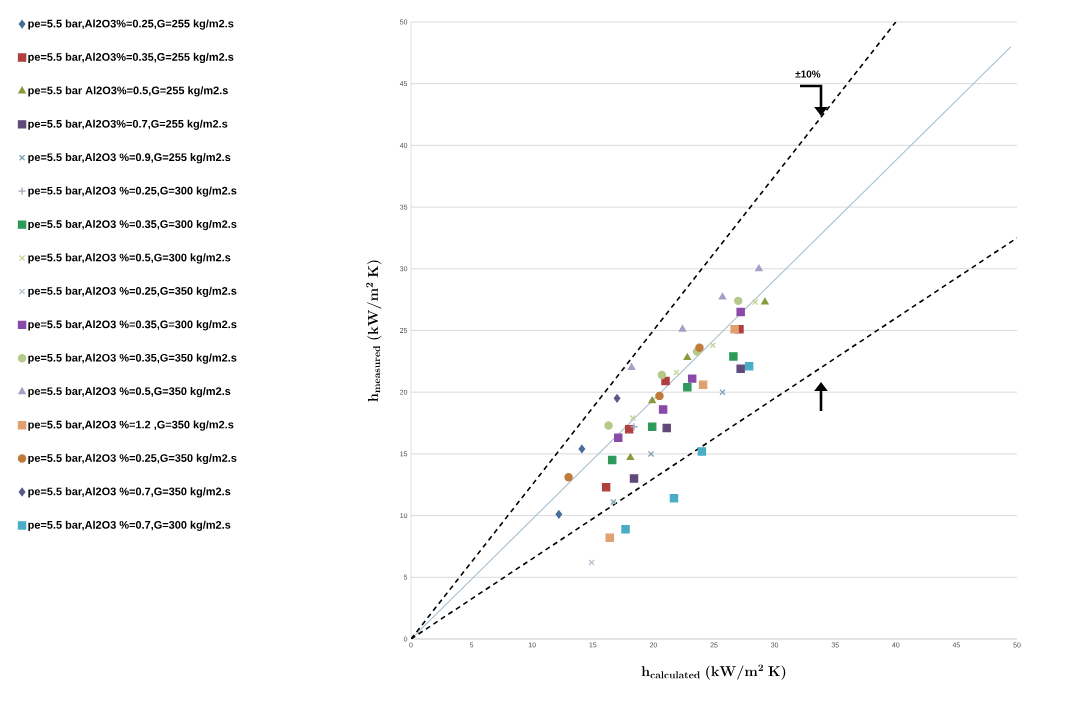 Image resolution: width=1089 pixels, height=727 pixels. What do you see at coordinates (131, 425) in the screenshot?
I see `legend-label: pe=5.5 bar,Al2O3 %=1.2 ,G=350 kg/m2.s` at bounding box center [131, 425].